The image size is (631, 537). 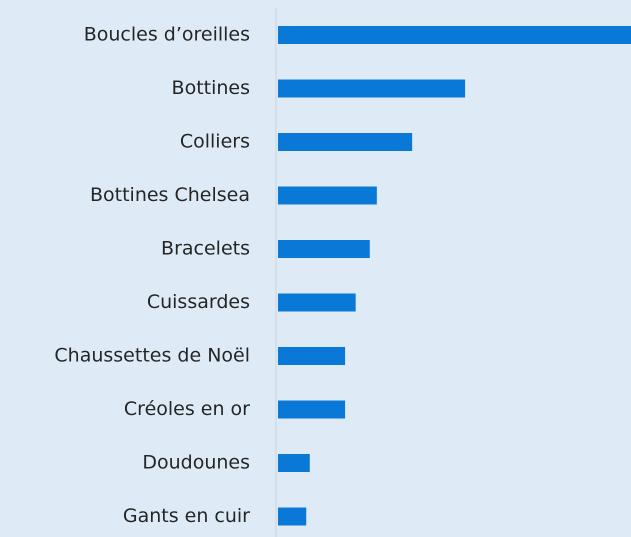 What do you see at coordinates (187, 409) in the screenshot?
I see `y-tick-label: Créoles en or` at bounding box center [187, 409].